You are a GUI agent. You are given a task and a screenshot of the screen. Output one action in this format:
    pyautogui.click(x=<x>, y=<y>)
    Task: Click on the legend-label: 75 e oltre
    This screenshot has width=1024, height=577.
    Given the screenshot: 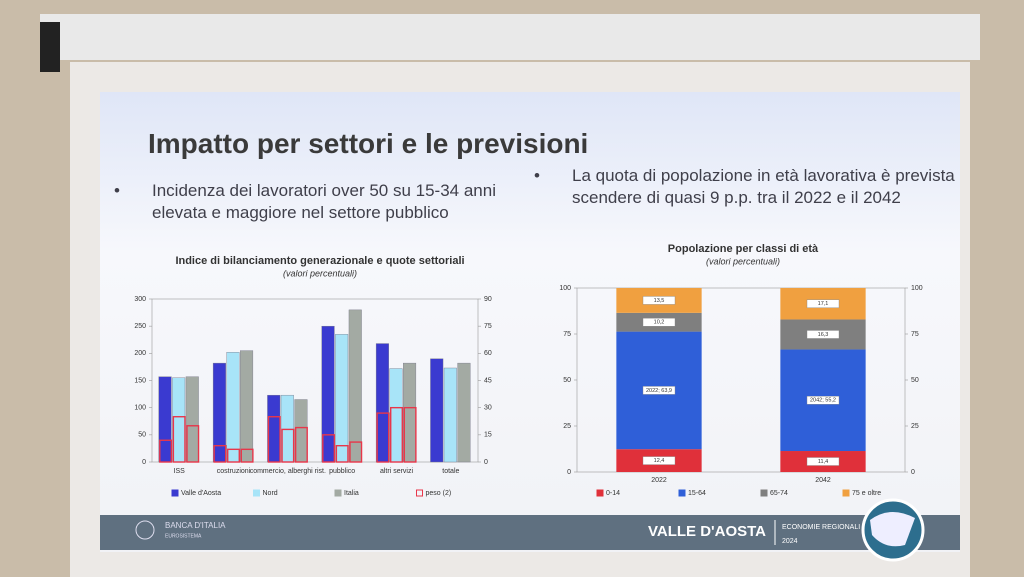 What is the action you would take?
    pyautogui.click(x=866, y=493)
    